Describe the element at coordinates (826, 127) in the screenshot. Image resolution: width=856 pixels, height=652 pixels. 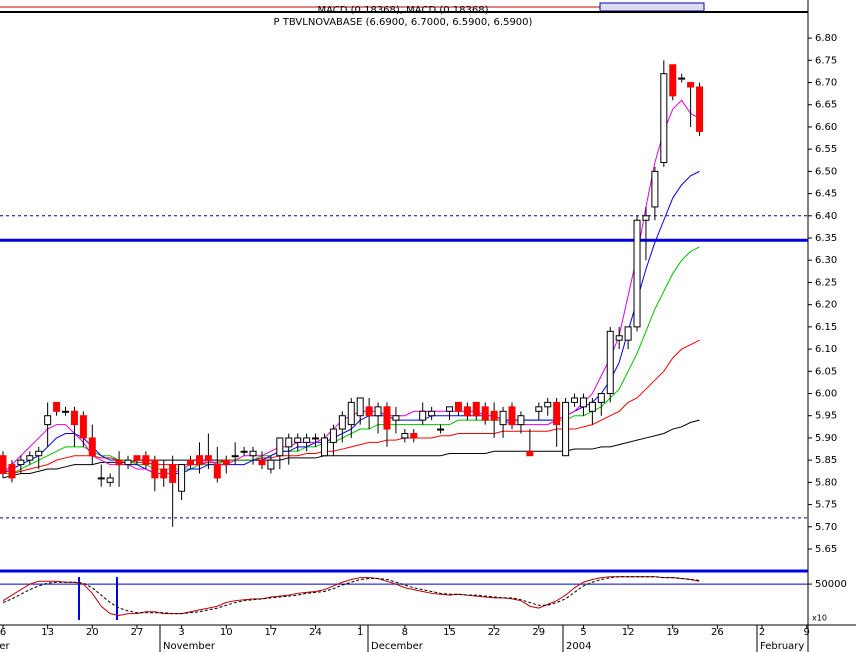
I see `y-tick-label: 6.60` at that location.